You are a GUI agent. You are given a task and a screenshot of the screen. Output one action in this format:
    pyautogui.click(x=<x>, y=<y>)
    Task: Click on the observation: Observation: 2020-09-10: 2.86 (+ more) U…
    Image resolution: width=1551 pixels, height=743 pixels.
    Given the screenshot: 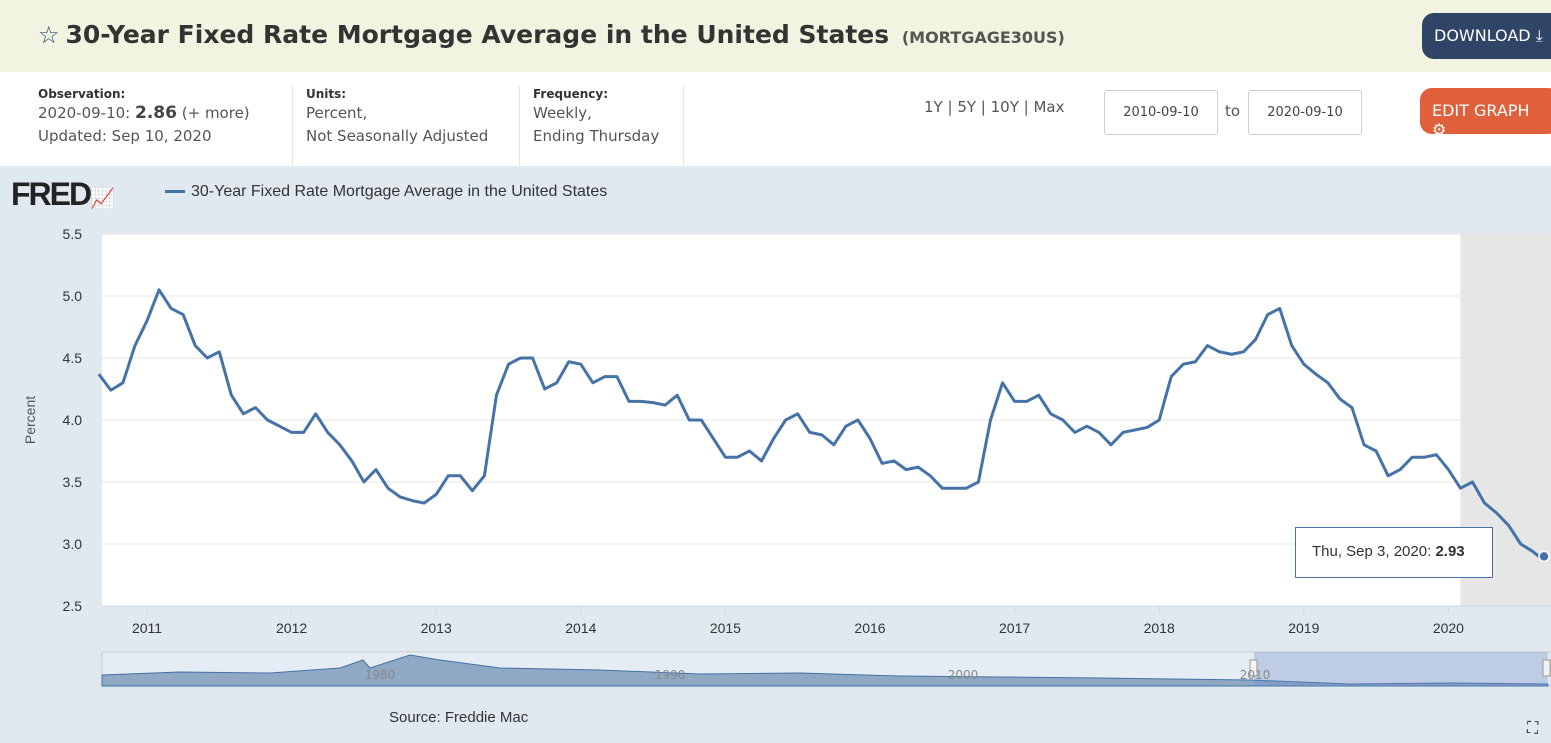 What is the action you would take?
    pyautogui.click(x=144, y=116)
    